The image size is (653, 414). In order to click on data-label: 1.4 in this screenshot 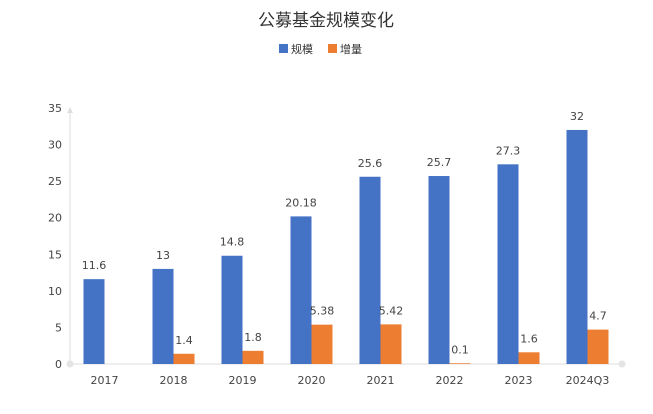, I will do `click(184, 340)`.